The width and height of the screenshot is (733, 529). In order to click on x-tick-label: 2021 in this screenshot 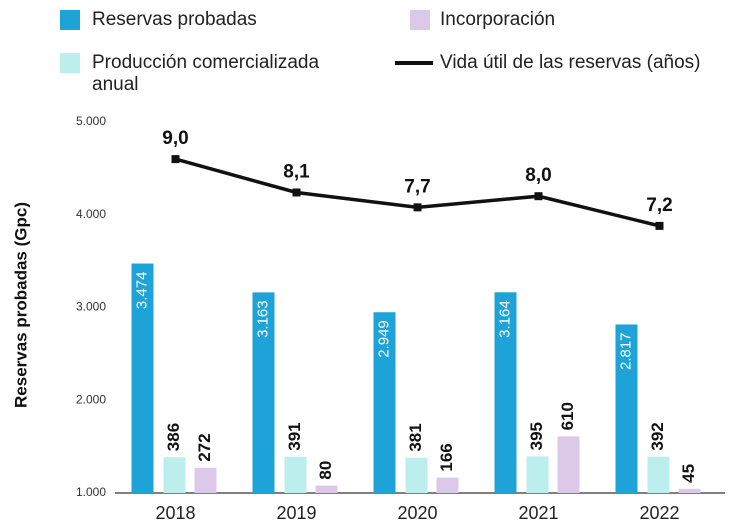, I will do `click(538, 513)`.